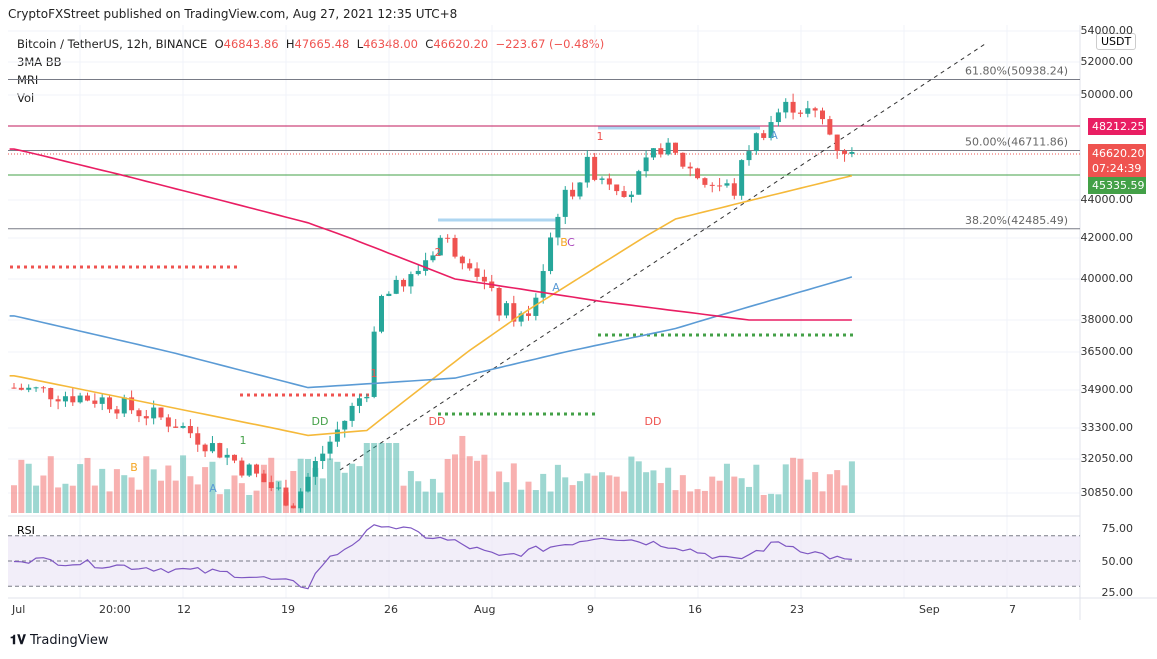 The width and height of the screenshot is (1157, 659). What do you see at coordinates (1117, 528) in the screenshot?
I see `rsi-axis-75: 75.00` at bounding box center [1117, 528].